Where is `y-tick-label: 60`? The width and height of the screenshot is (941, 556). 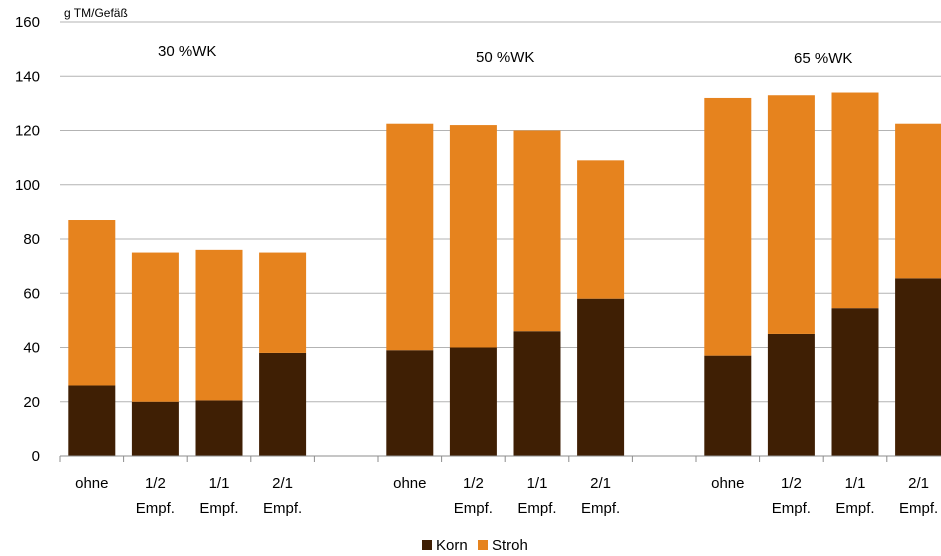 y-tick-label: 60 is located at coordinates (31, 293).